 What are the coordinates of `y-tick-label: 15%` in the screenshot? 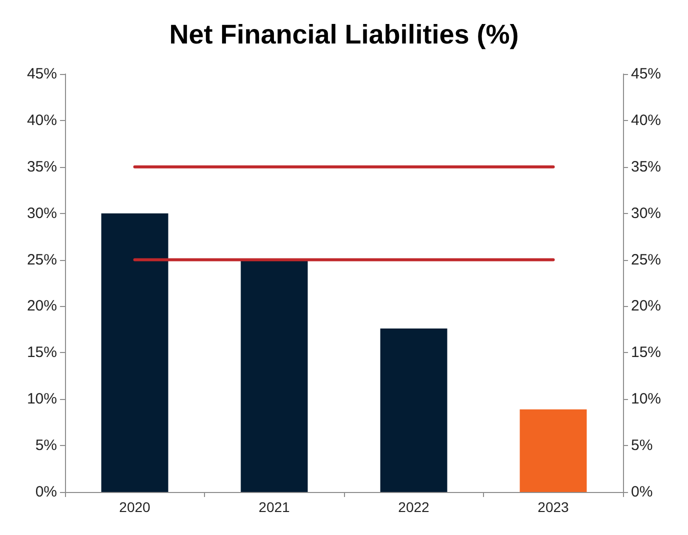 It's located at (41, 353).